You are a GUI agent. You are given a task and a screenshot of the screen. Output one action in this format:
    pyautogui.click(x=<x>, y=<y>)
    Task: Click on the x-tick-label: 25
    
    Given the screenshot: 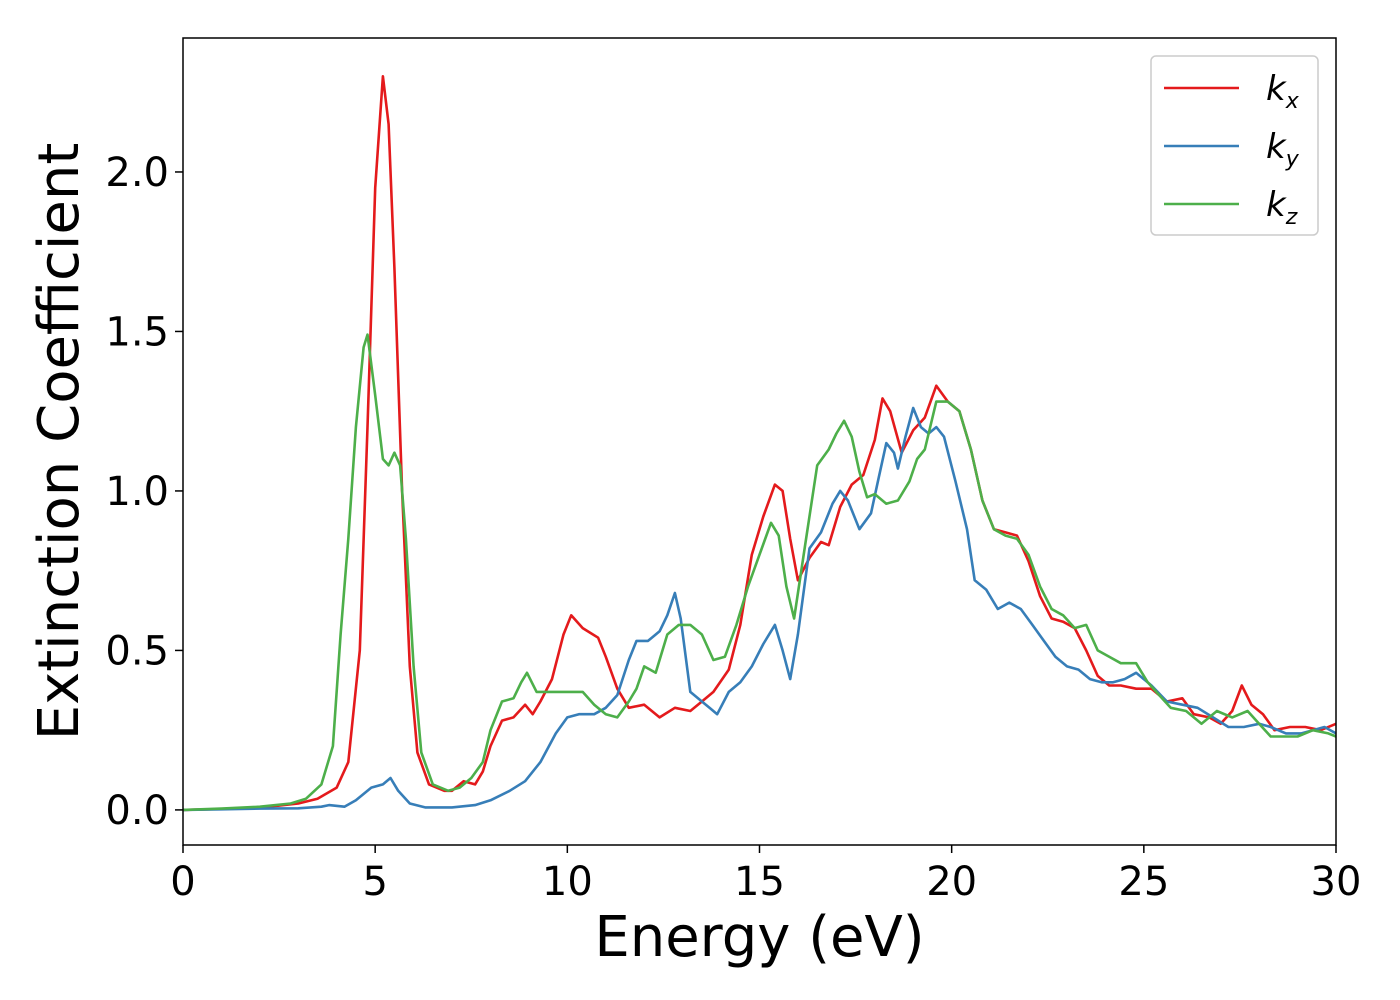 What is the action you would take?
    pyautogui.click(x=1143, y=882)
    